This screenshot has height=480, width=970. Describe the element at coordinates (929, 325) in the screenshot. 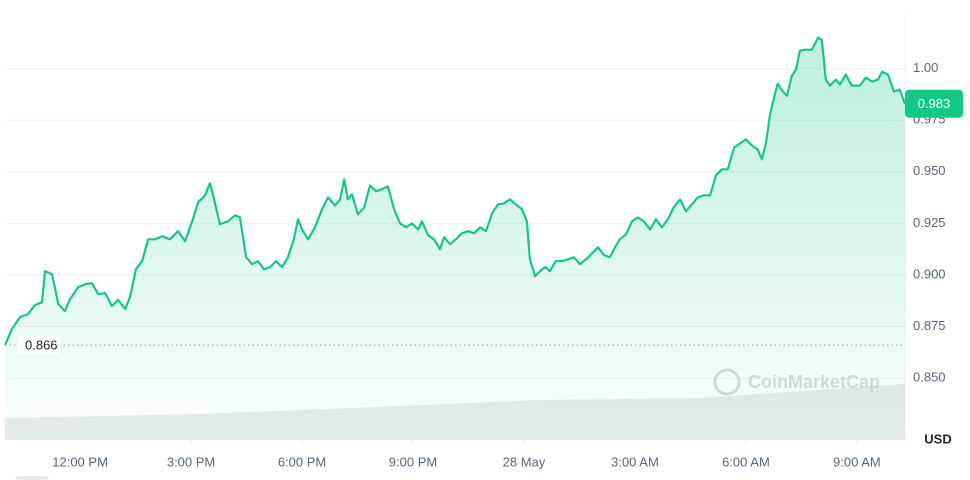

I see `y-tick-label: 0.875` at that location.